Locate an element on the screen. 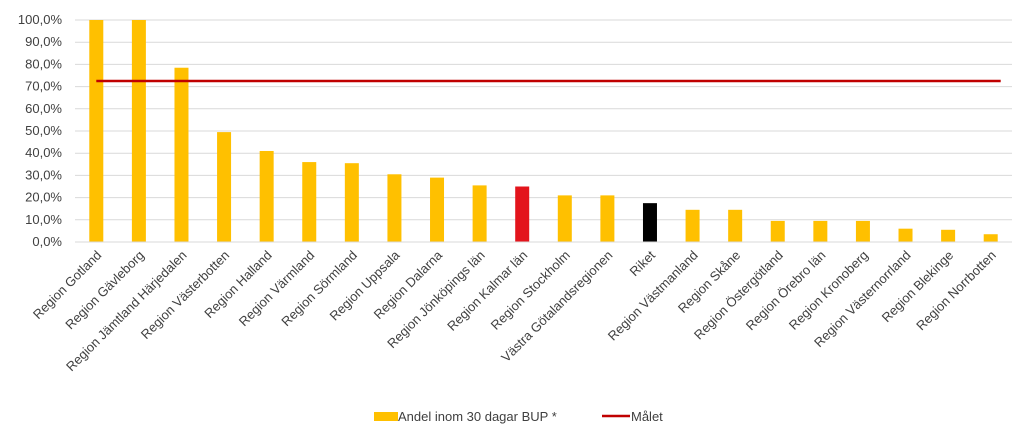 Image resolution: width=1013 pixels, height=425 pixels. x-tick-label: Region Stockholm is located at coordinates (530, 290).